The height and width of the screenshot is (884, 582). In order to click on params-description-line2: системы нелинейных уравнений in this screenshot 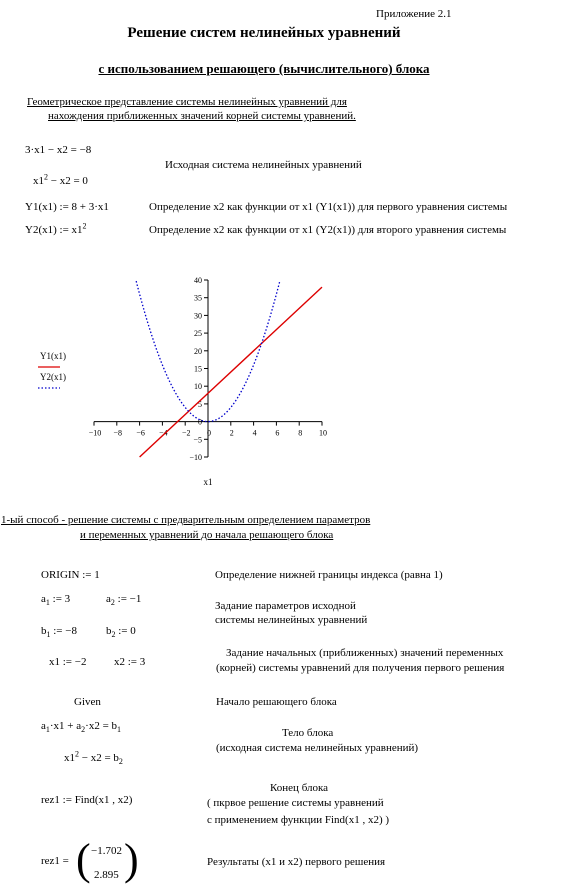, I will do `click(291, 620)`.